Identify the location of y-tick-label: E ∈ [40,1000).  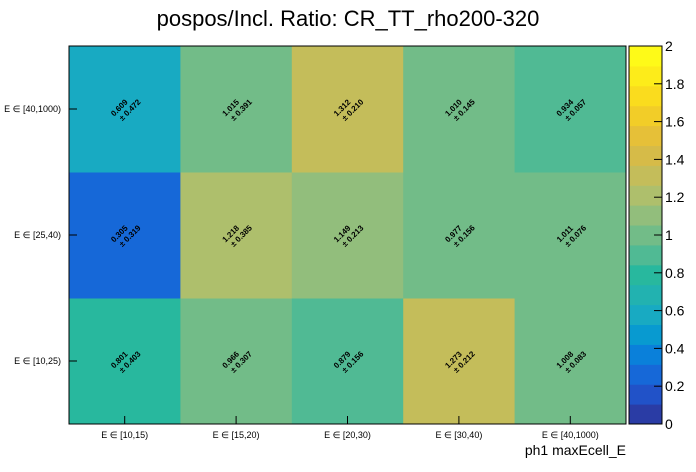
(32, 109).